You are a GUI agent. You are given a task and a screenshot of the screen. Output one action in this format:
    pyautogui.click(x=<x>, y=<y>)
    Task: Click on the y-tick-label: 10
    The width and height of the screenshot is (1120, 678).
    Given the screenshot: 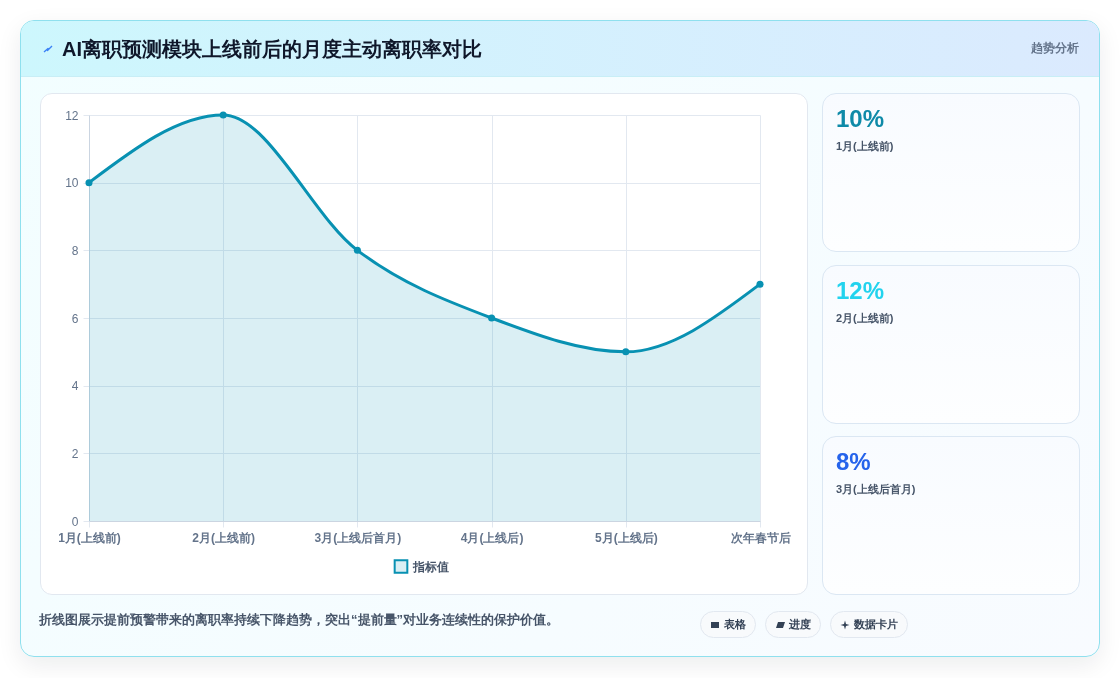 What is the action you would take?
    pyautogui.click(x=72, y=183)
    